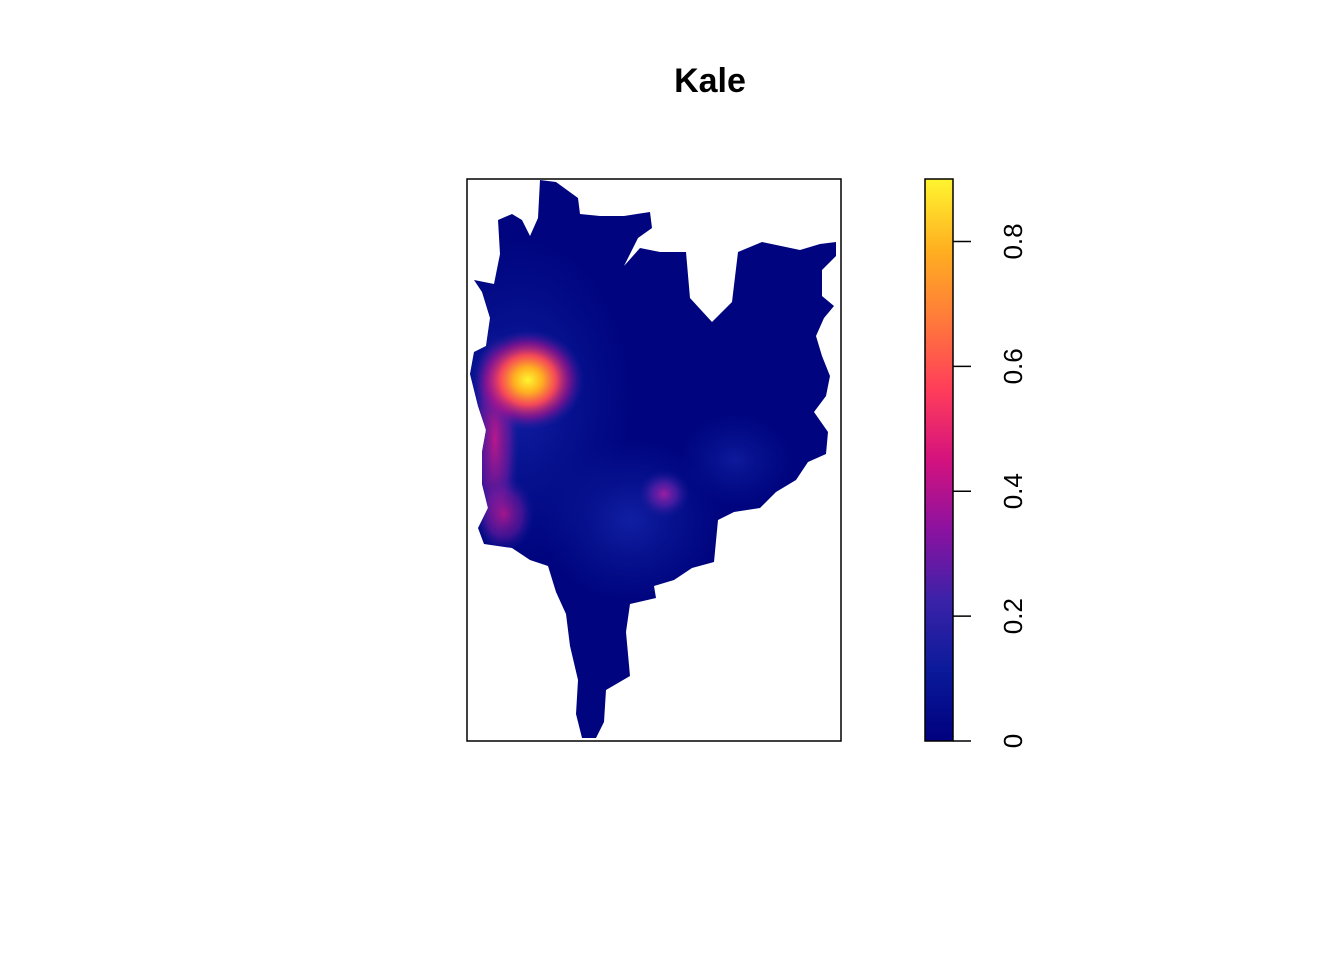  I want to click on density-halo-east, so click(735, 460).